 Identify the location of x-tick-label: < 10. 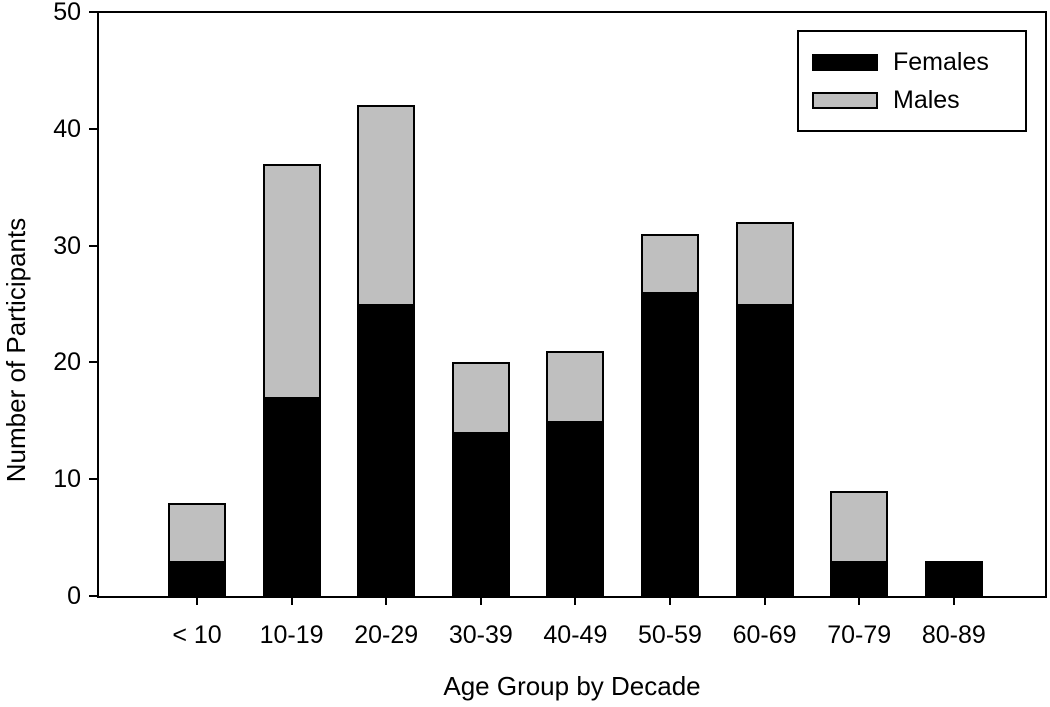
(197, 635).